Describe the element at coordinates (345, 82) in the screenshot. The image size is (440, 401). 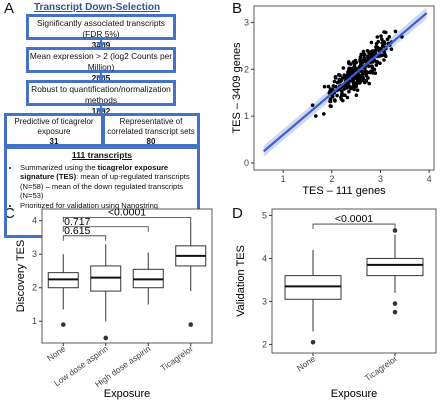
I see `fit-line` at that location.